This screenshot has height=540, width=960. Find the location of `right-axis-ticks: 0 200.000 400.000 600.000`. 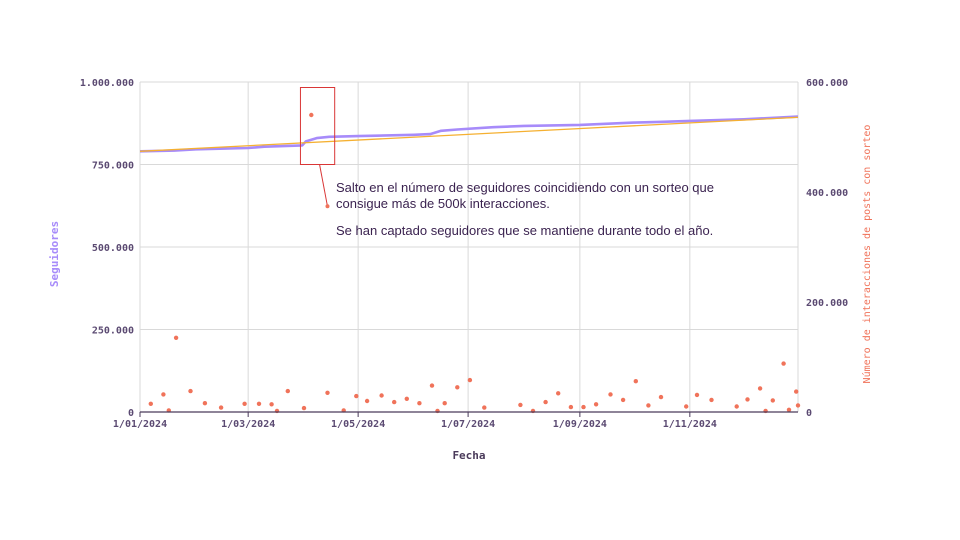

right-axis-ticks: 0 200.000 400.000 600.000 is located at coordinates (827, 248).